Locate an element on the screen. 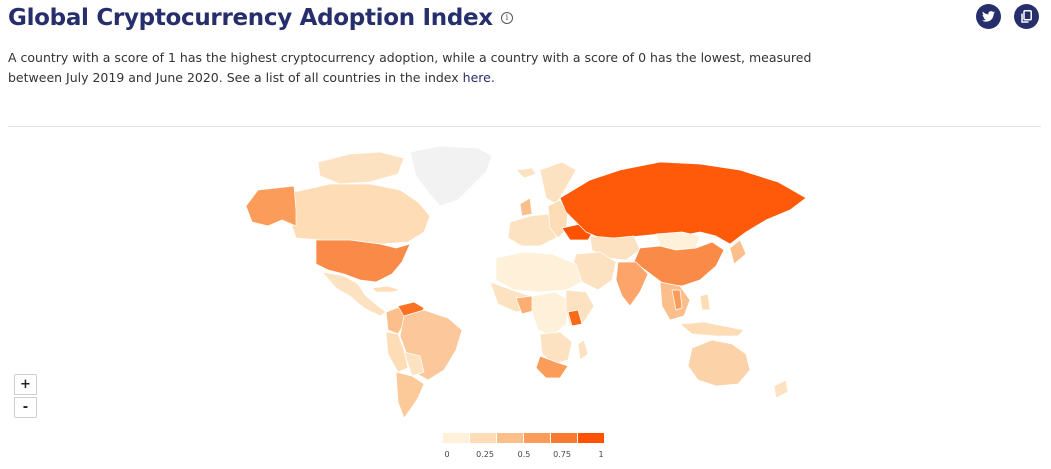 This screenshot has width=1051, height=469. region-united-kingdom is located at coordinates (526, 207).